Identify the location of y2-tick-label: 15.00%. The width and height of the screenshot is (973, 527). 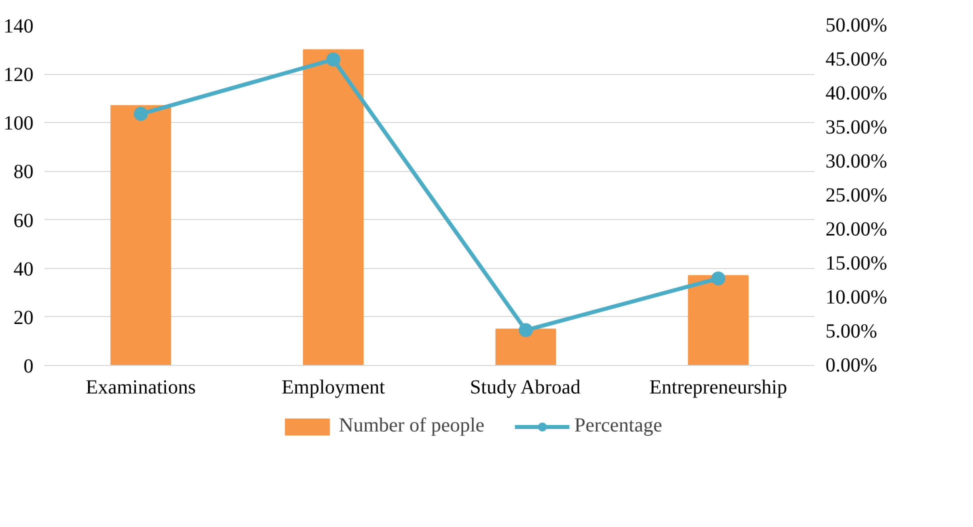
(857, 263).